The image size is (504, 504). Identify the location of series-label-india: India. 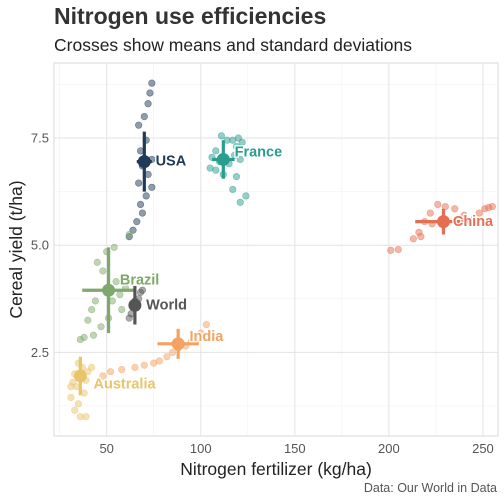
(206, 337).